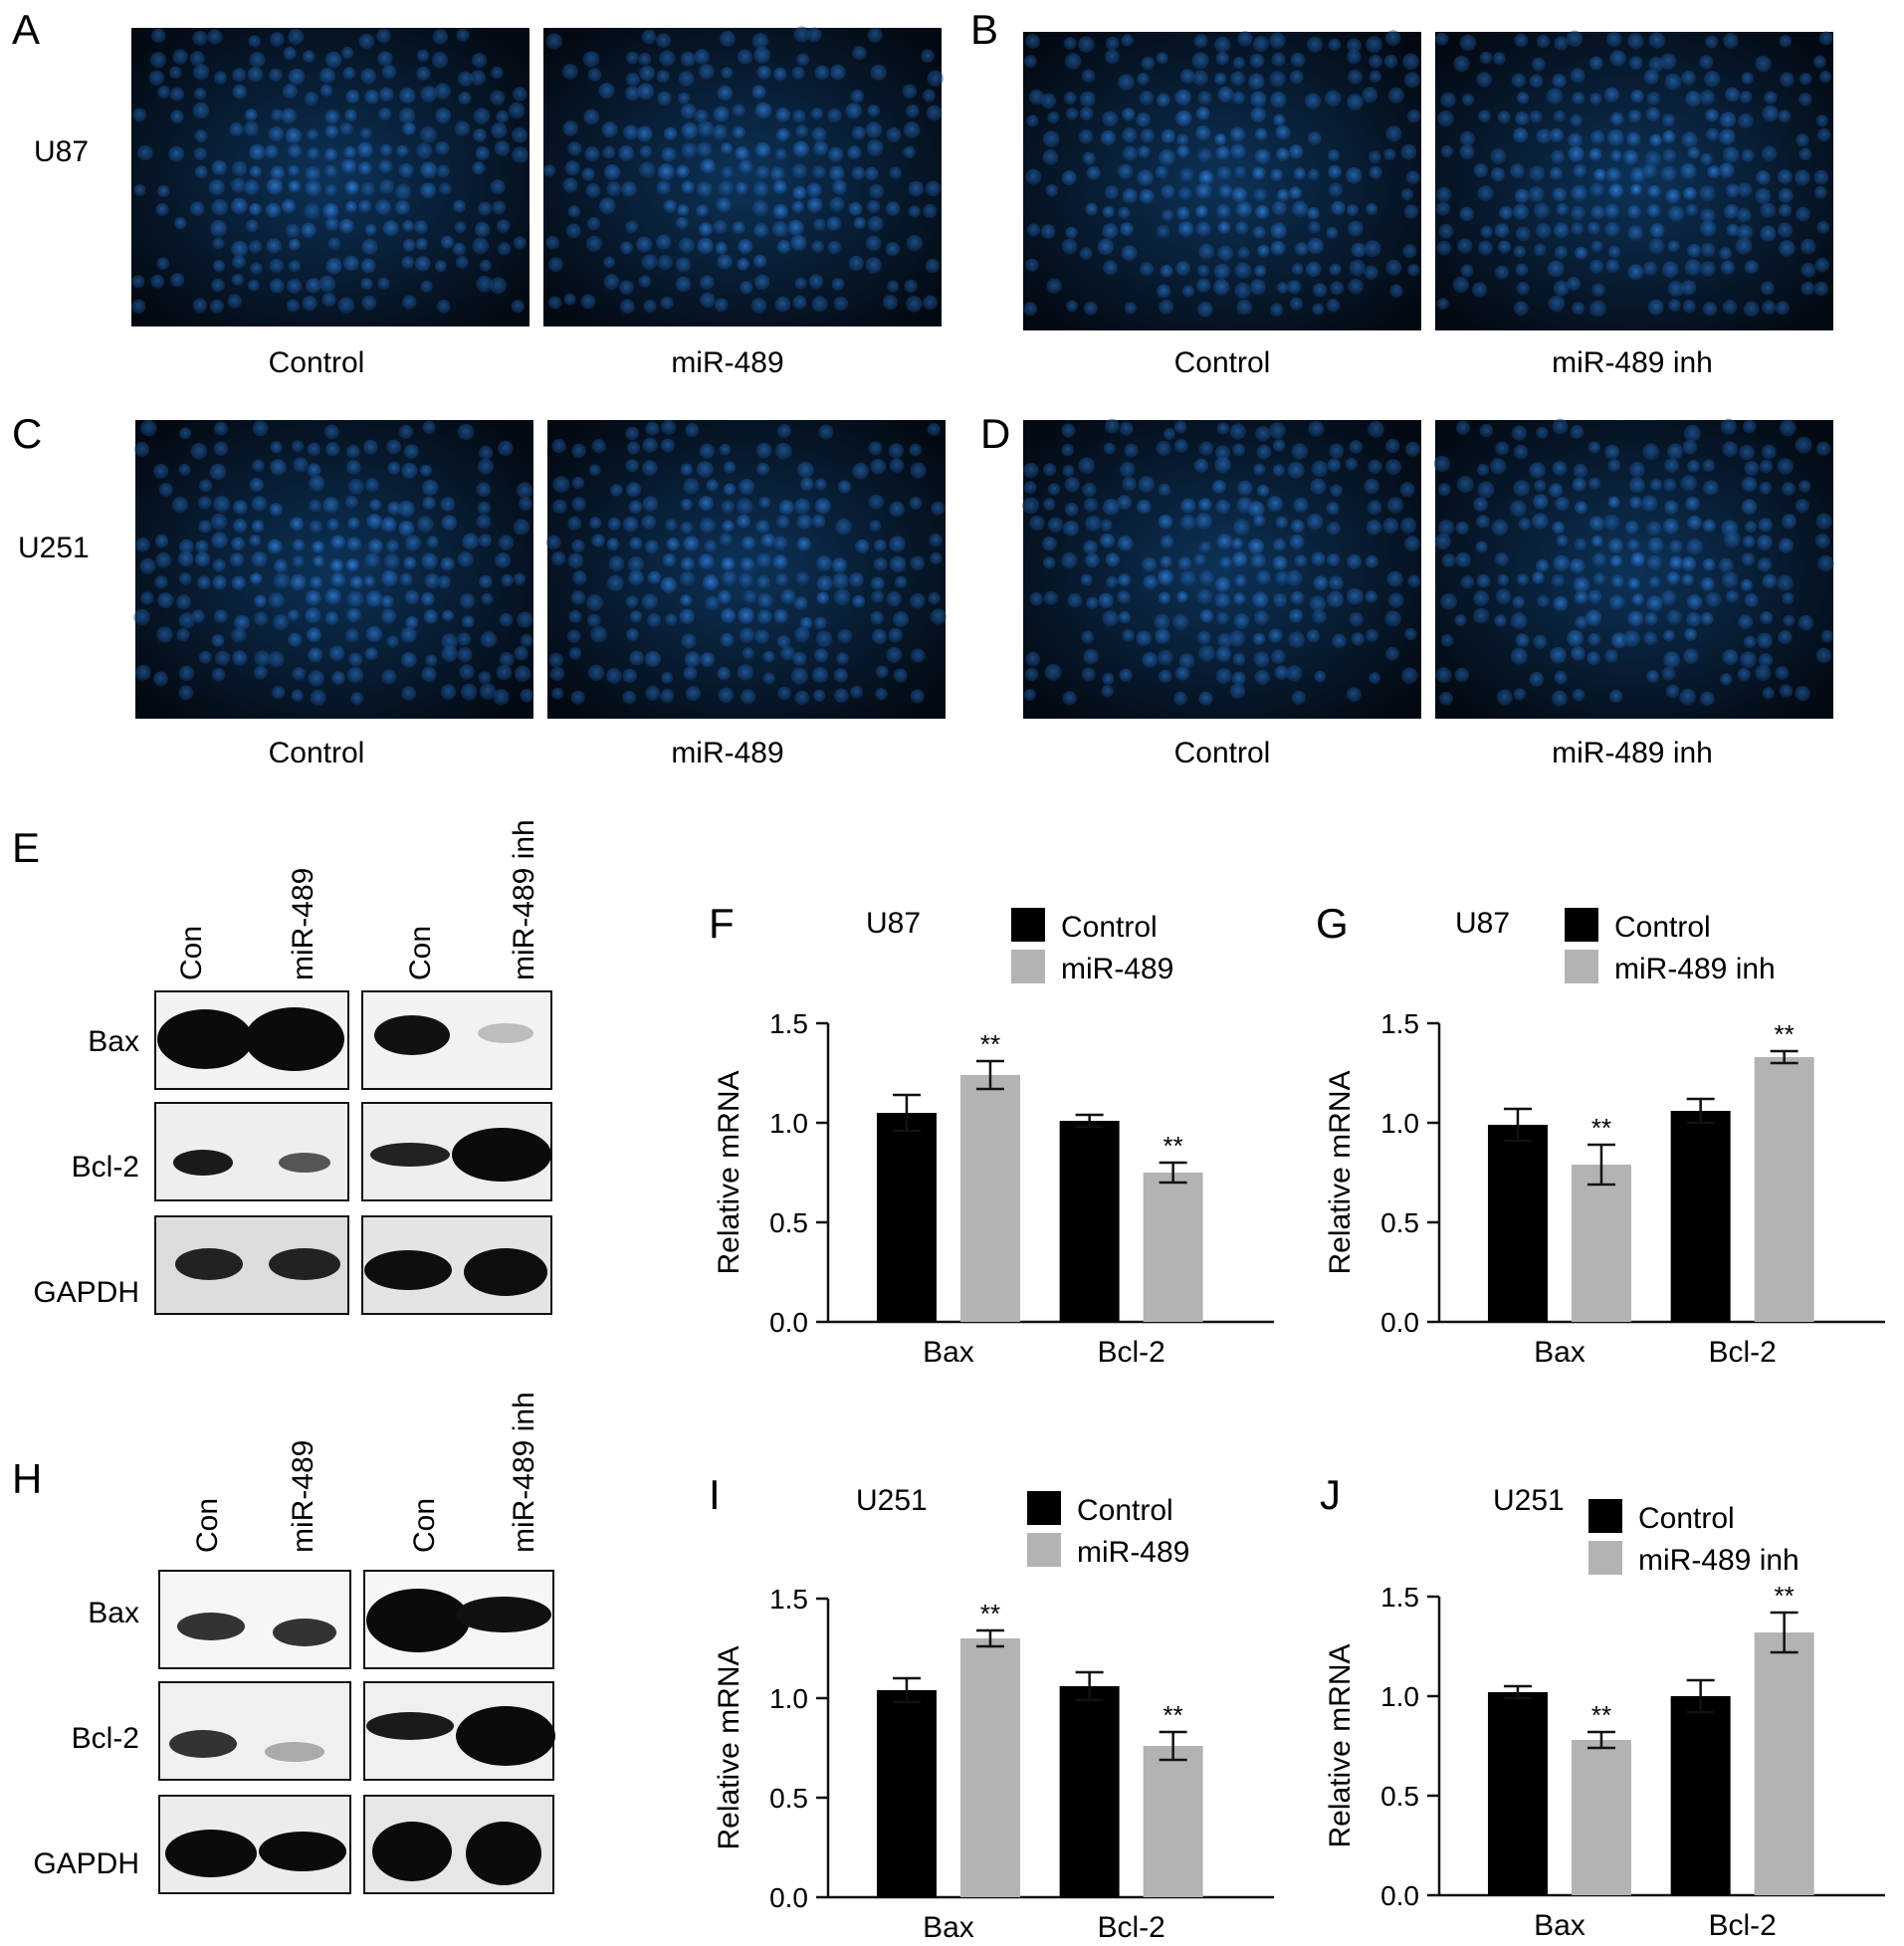 Image resolution: width=1904 pixels, height=1946 pixels. I want to click on blot-box-h-bcl2-left, so click(254, 1731).